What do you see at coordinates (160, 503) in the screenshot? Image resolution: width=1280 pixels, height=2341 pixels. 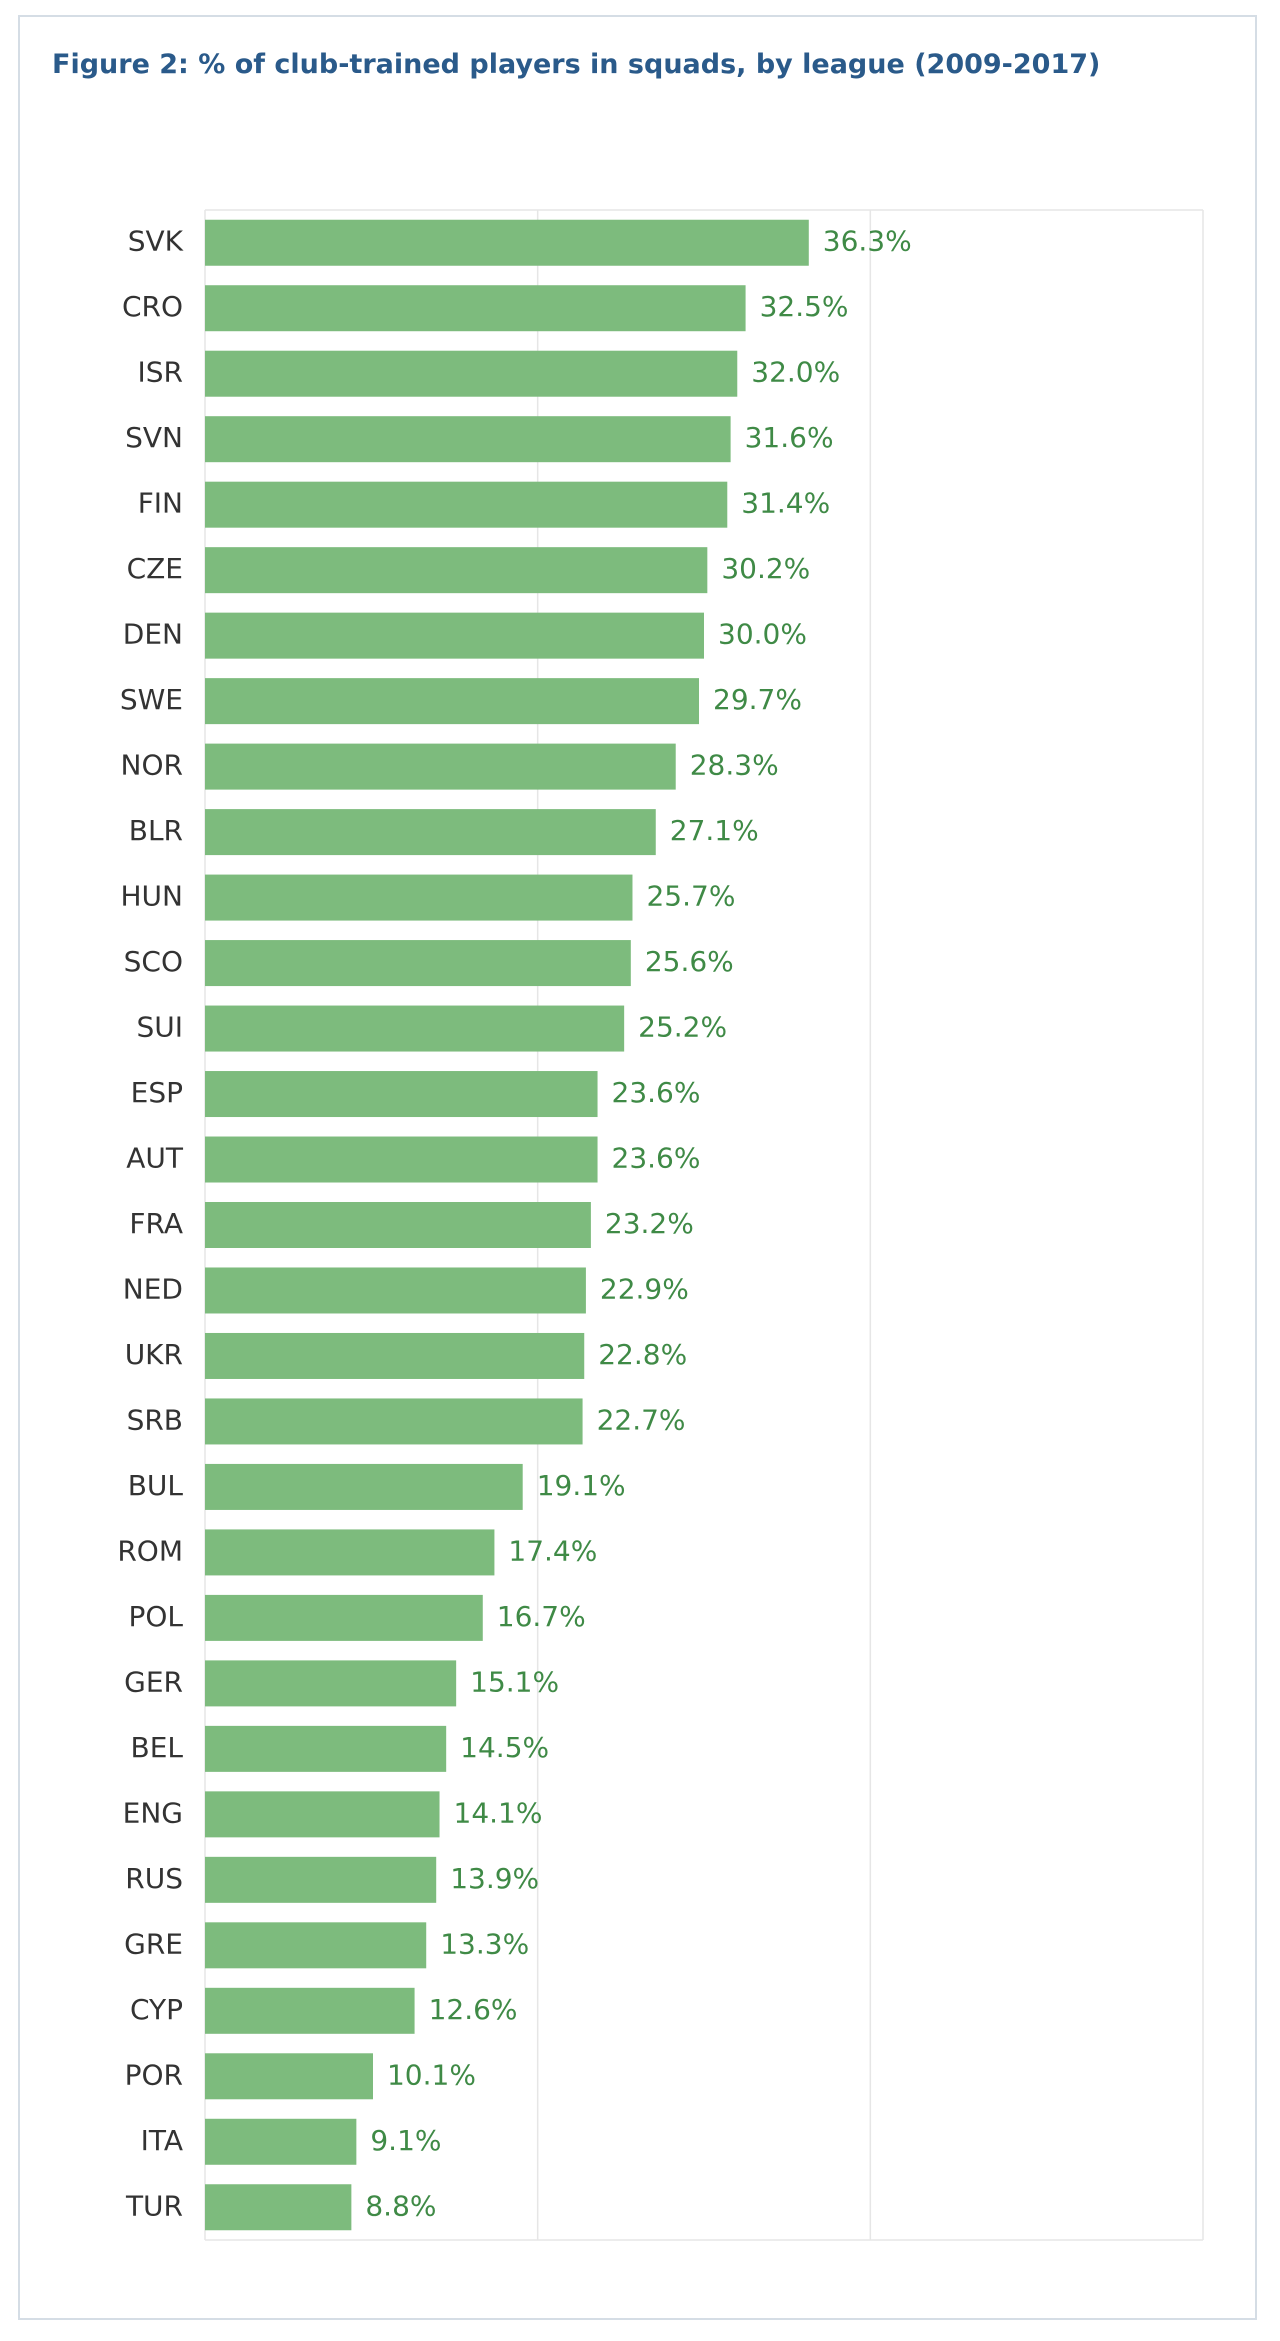 I see `y-tick-label: FIN` at bounding box center [160, 503].